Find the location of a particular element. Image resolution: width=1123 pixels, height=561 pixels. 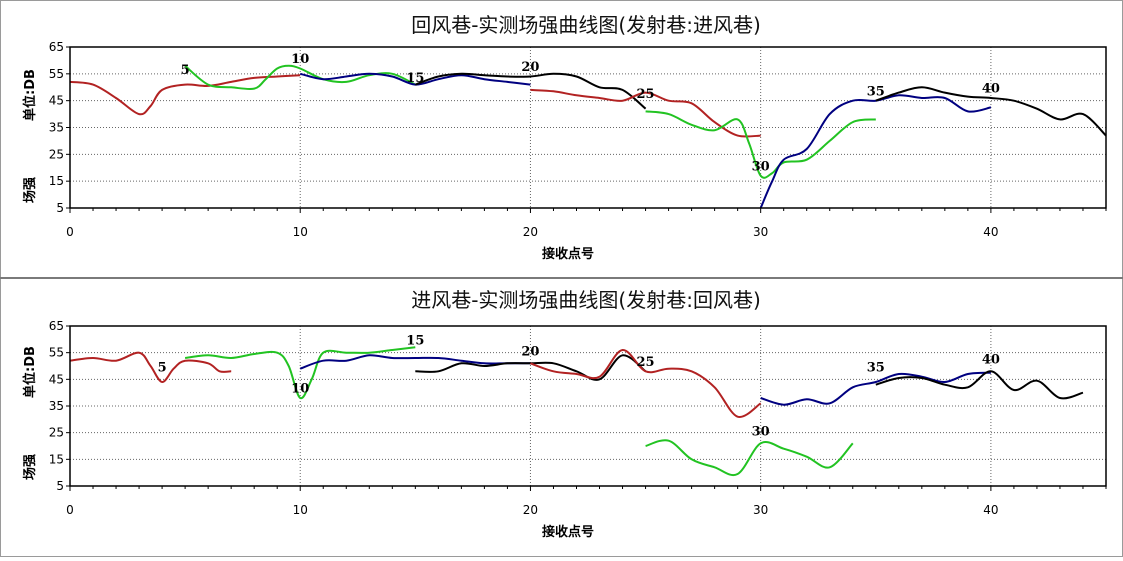

panel-divider is located at coordinates (561, 278).